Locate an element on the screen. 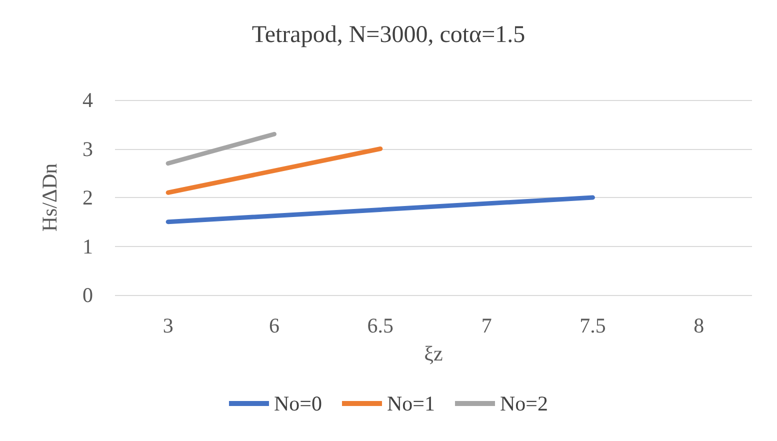  legend-label: No=0 is located at coordinates (298, 404).